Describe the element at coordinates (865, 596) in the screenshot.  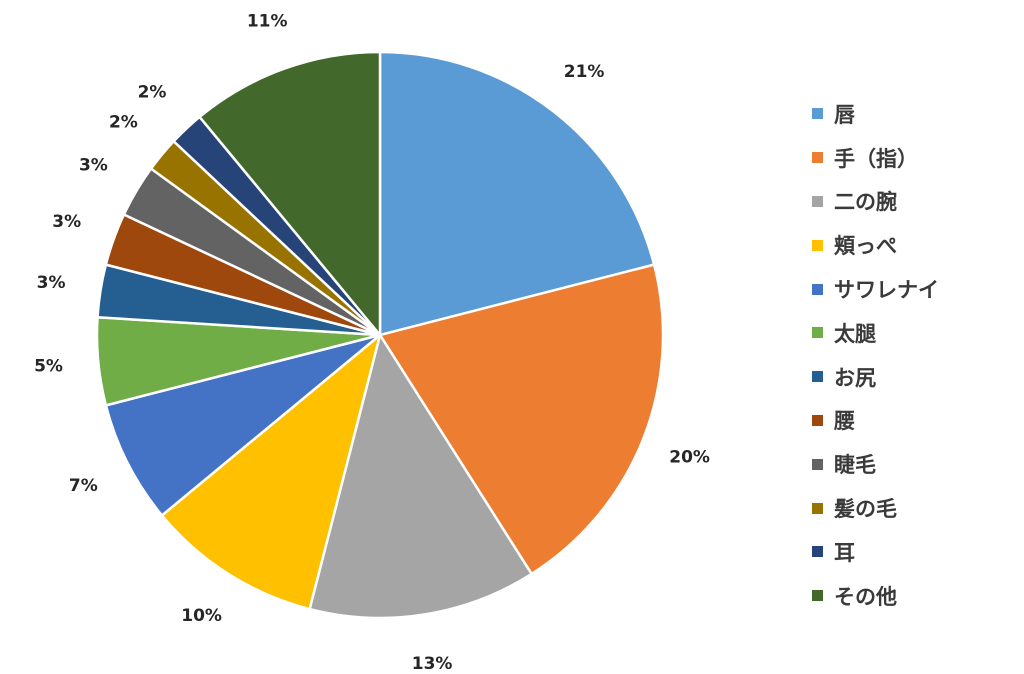
I see `legend-label: その他` at that location.